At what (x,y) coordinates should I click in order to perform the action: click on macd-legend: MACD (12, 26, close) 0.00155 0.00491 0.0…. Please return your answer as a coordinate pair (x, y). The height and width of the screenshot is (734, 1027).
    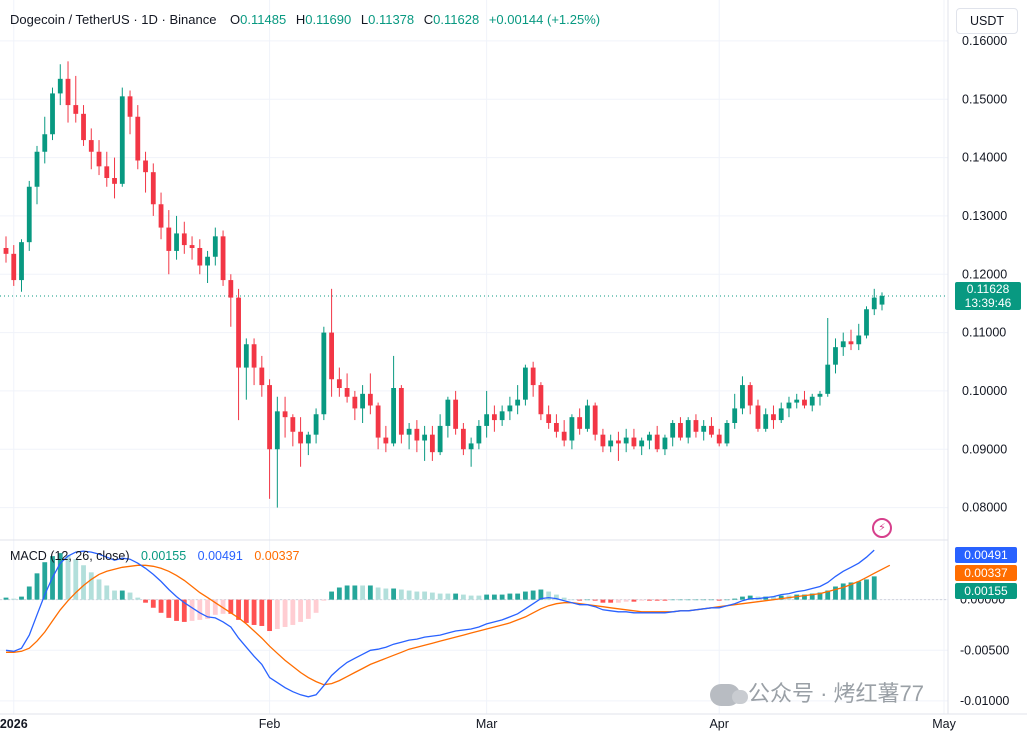
    Looking at the image, I should click on (155, 556).